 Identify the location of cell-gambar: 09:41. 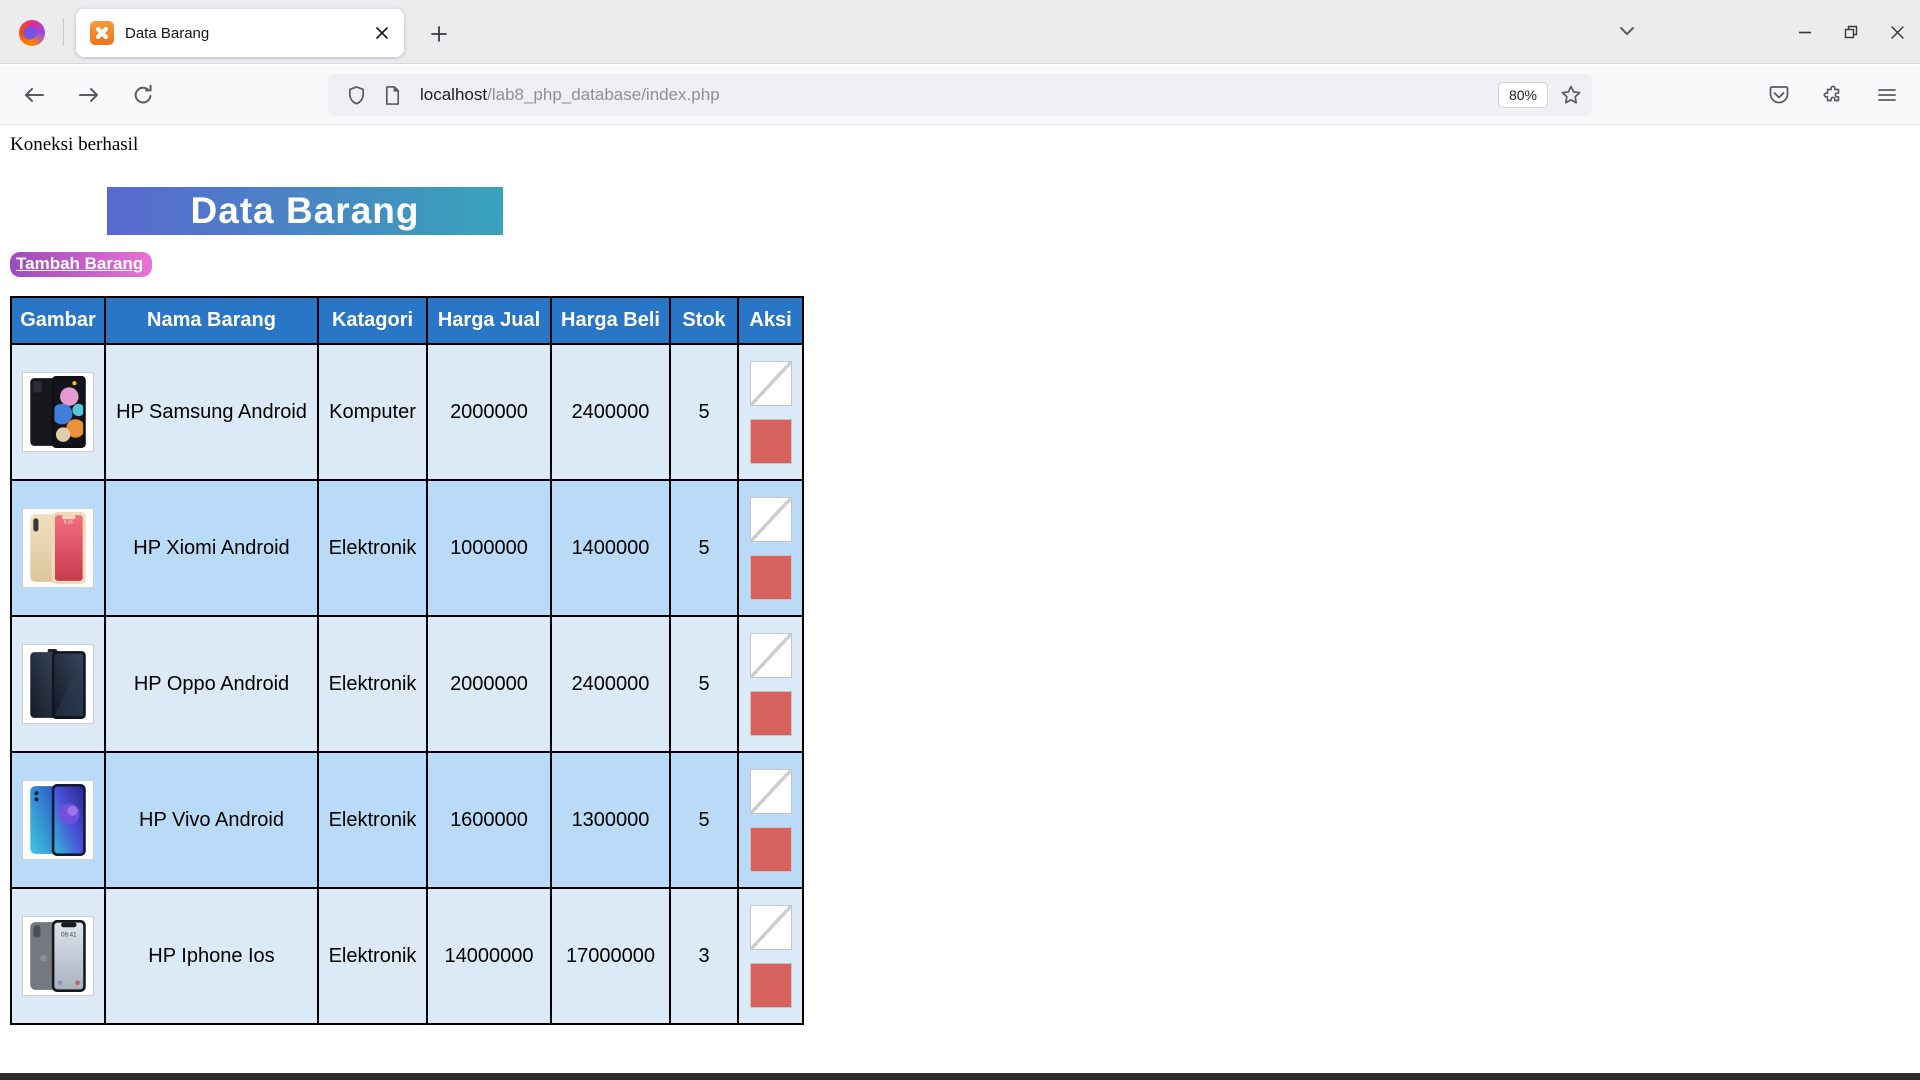
(58, 956).